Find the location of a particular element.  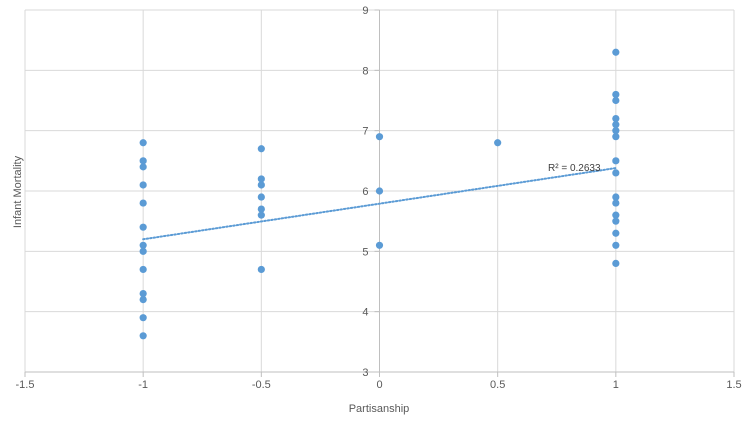

r-squared-label: R² = 0.2633 is located at coordinates (574, 168).